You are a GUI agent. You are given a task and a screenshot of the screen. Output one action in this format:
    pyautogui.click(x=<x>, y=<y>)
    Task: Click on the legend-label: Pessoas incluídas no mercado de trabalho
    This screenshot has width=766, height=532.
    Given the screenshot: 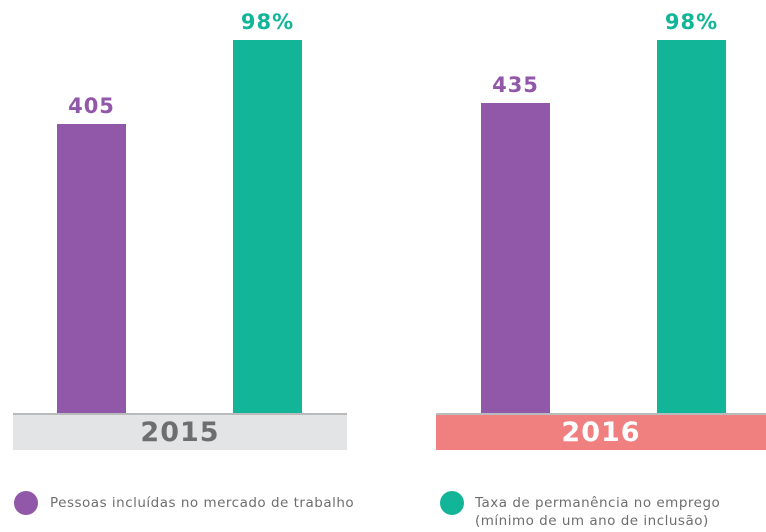 What is the action you would take?
    pyautogui.click(x=202, y=503)
    